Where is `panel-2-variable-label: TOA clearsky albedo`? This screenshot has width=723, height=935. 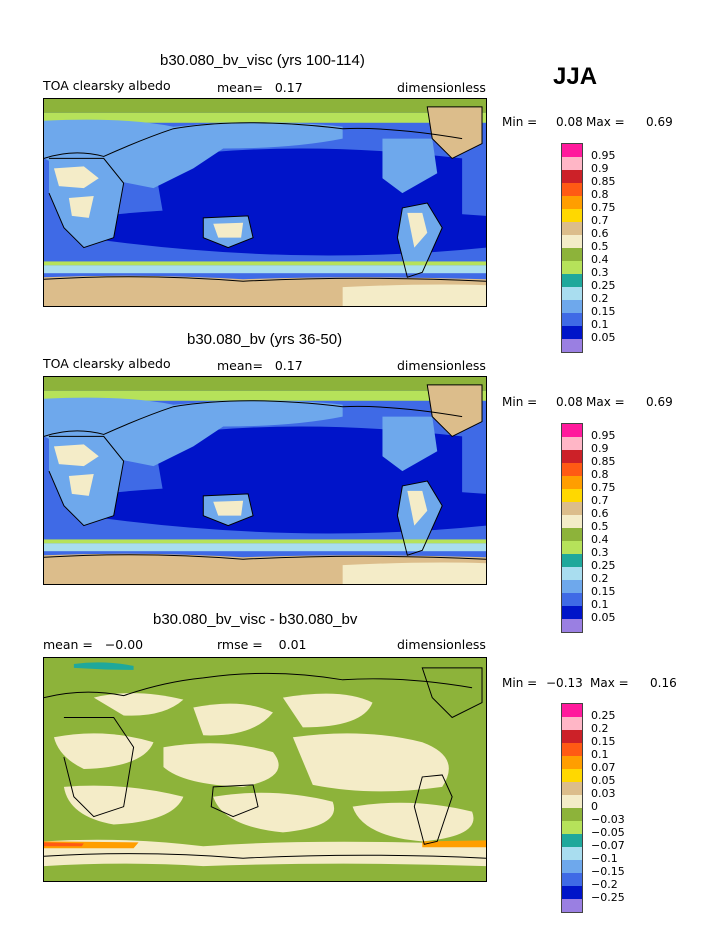
panel-2-variable-label: TOA clearsky albedo is located at coordinates (107, 363).